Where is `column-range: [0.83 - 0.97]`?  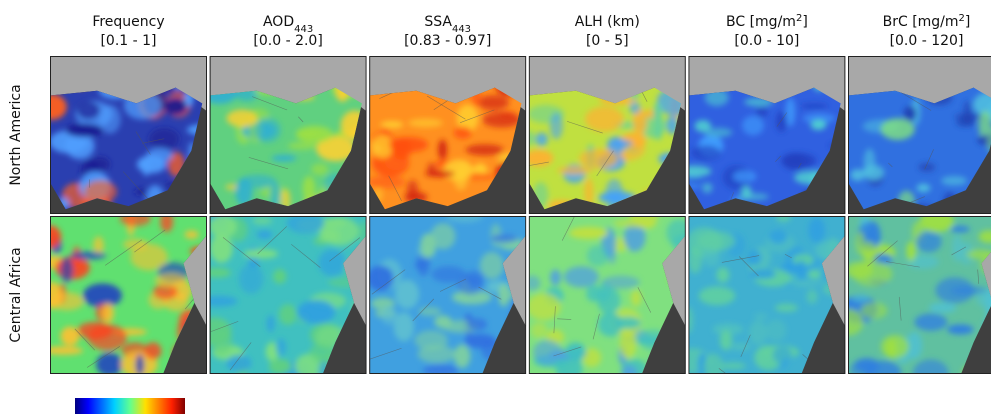
column-range: [0.83 - 0.97] is located at coordinates (447, 41).